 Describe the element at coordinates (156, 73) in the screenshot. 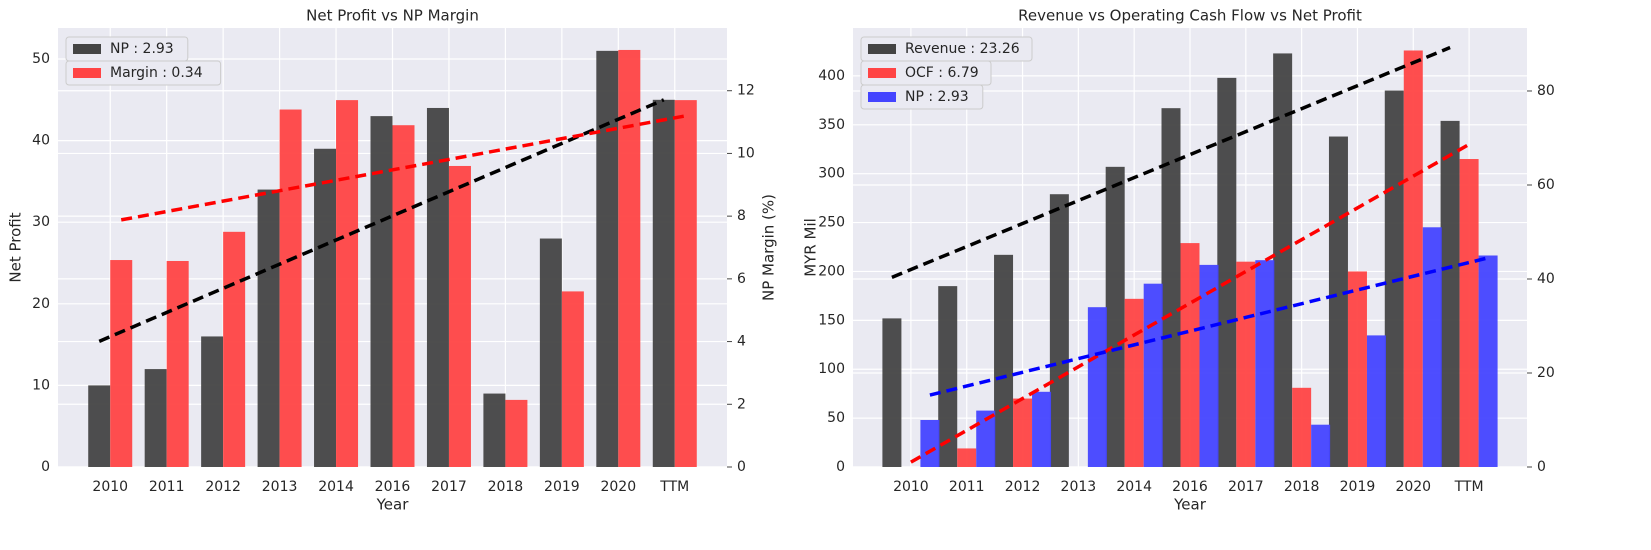

I see `legend-label: Margin : 0.34` at that location.